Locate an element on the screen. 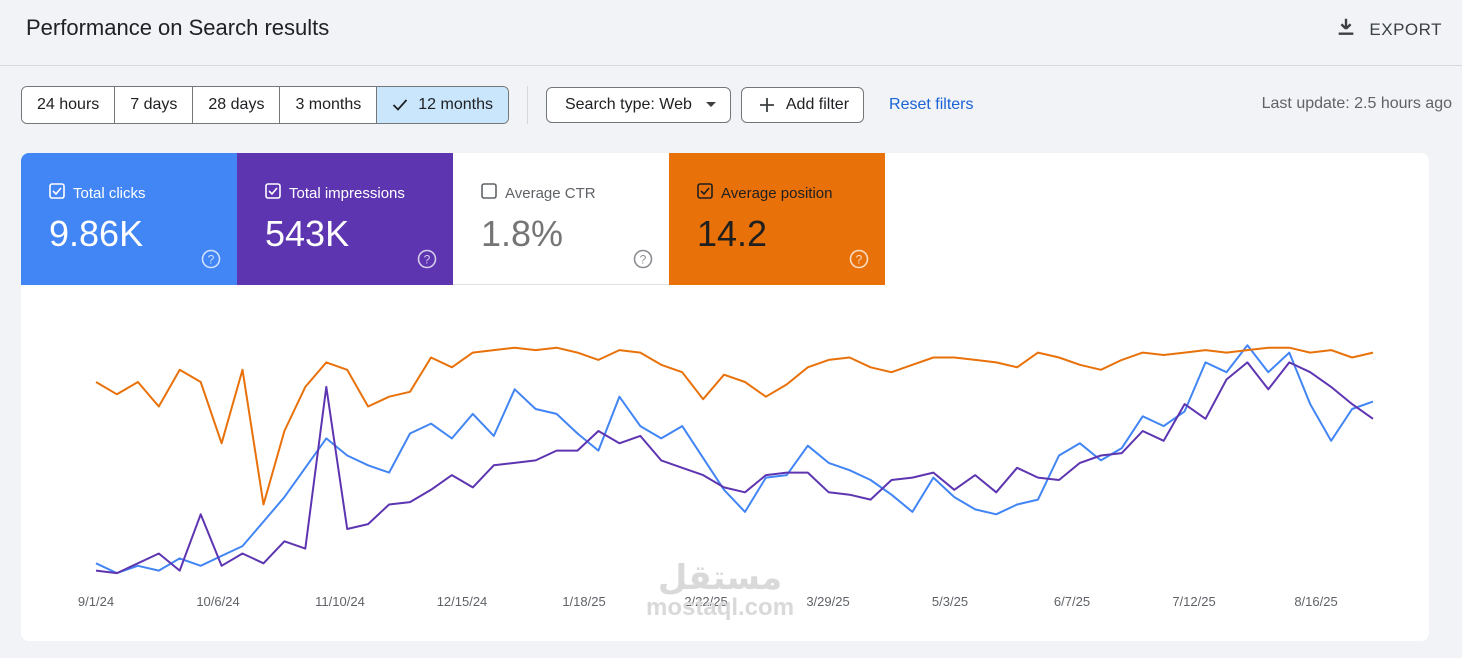 This screenshot has height=658, width=1462. x-tick-label: 10/6/24 is located at coordinates (217, 601).